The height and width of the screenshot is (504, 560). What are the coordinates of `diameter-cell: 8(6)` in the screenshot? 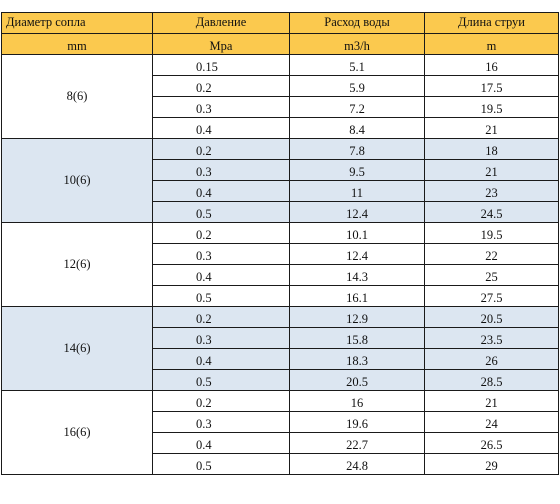 It's located at (77, 96).